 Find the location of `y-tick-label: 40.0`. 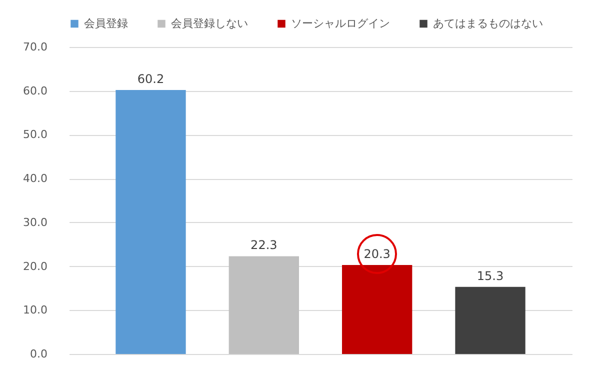

y-tick-label: 40.0 is located at coordinates (35, 179).